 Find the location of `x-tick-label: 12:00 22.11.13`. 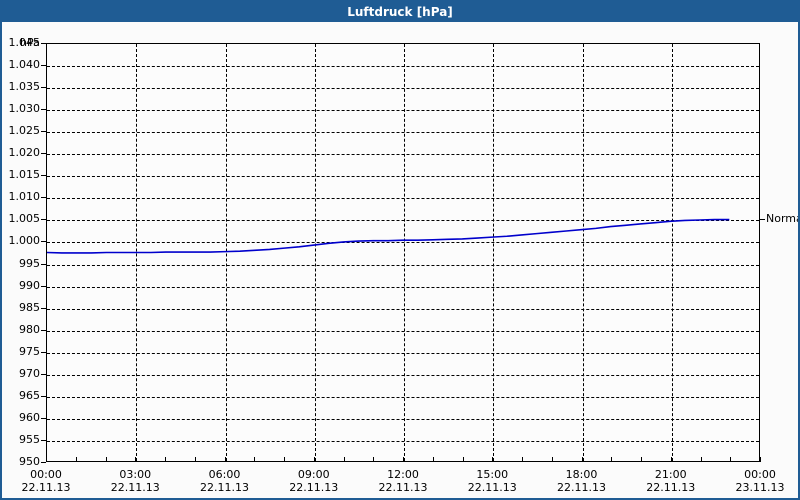

x-tick-label: 12:00 22.11.13 is located at coordinates (403, 481).